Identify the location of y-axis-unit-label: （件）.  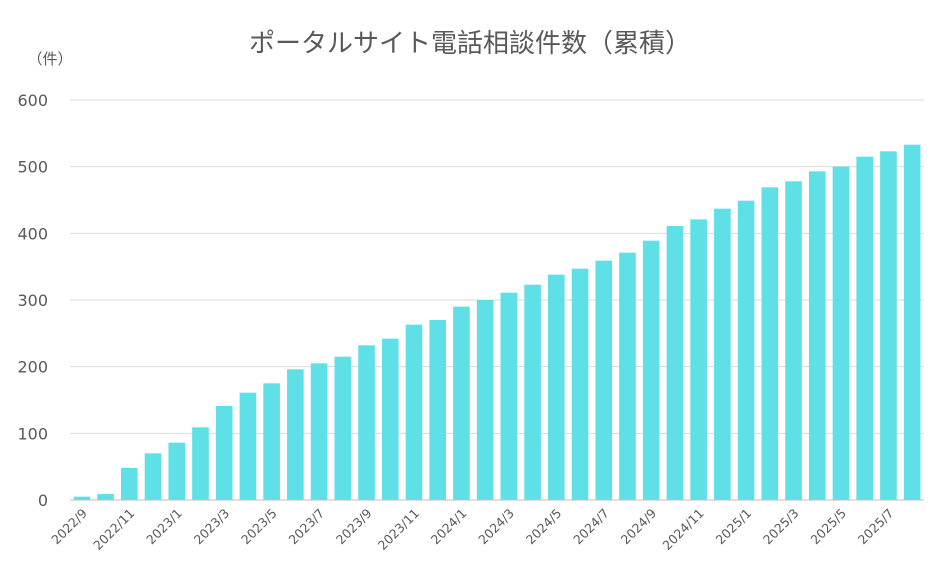
(49, 59).